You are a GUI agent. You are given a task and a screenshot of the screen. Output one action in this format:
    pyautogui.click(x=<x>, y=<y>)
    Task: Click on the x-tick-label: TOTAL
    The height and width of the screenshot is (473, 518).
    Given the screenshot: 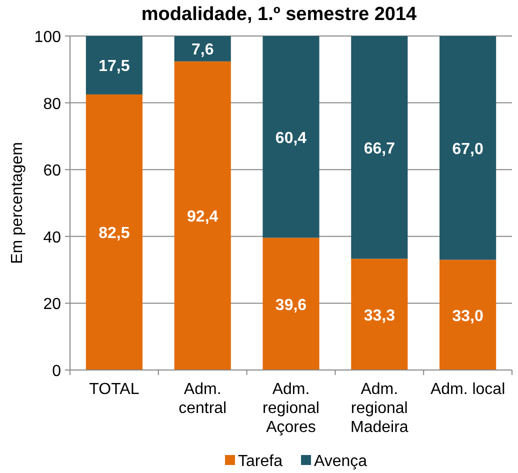 What is the action you would take?
    pyautogui.click(x=114, y=389)
    